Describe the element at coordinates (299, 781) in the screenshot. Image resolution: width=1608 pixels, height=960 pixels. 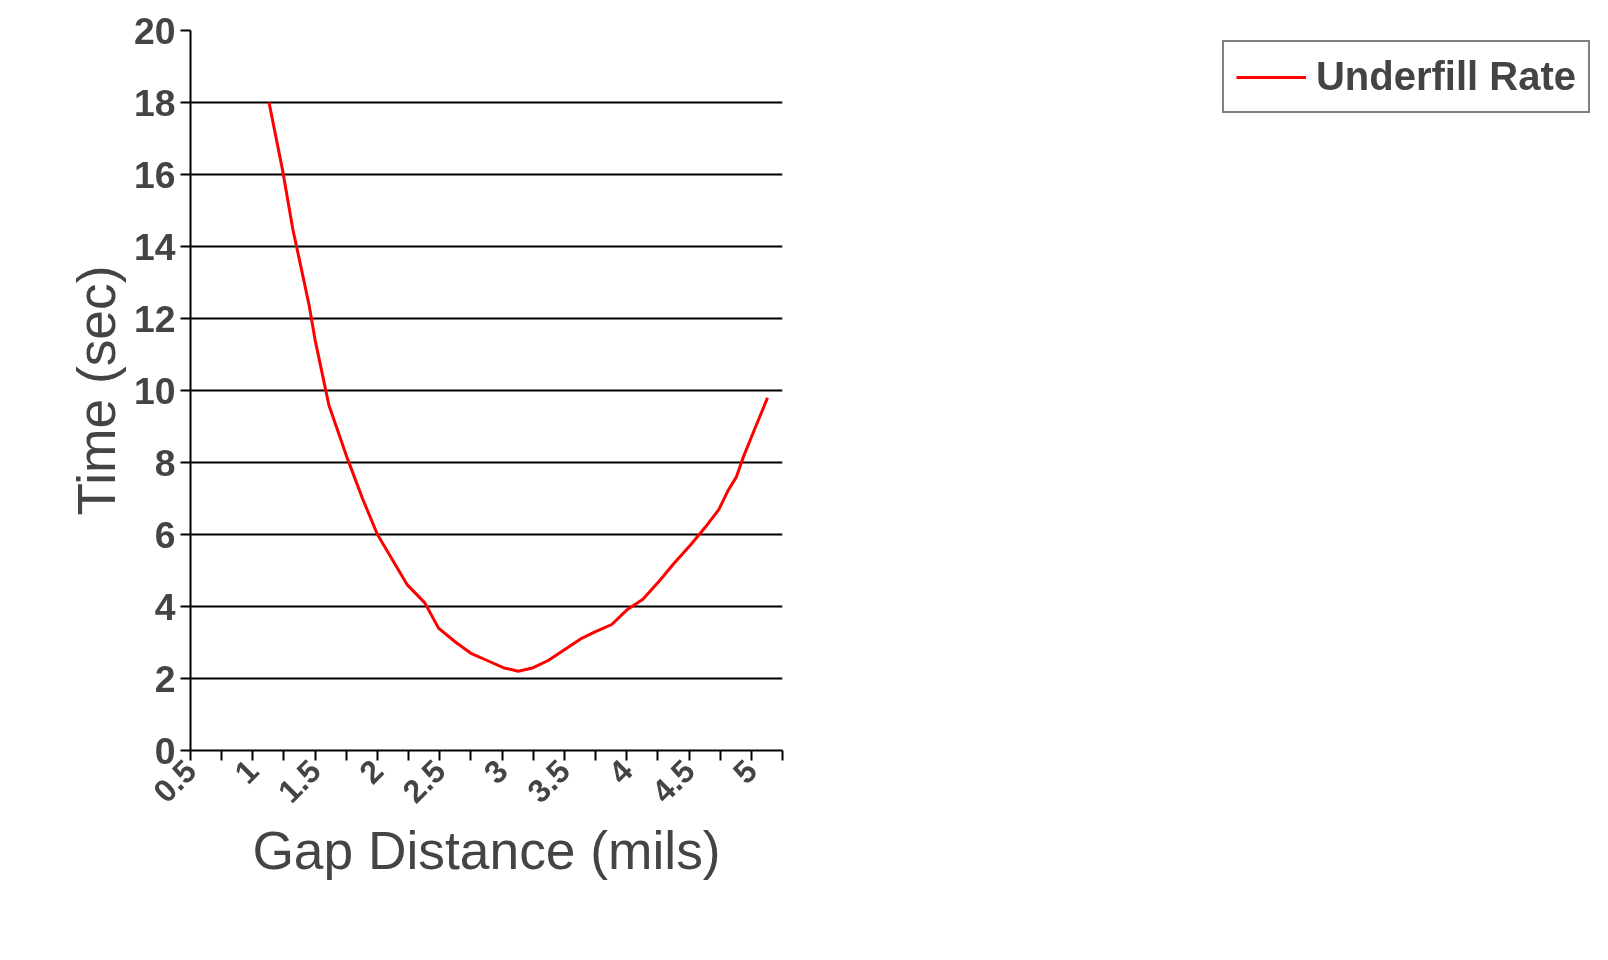
I see `x-tick-label: 1.5` at that location.